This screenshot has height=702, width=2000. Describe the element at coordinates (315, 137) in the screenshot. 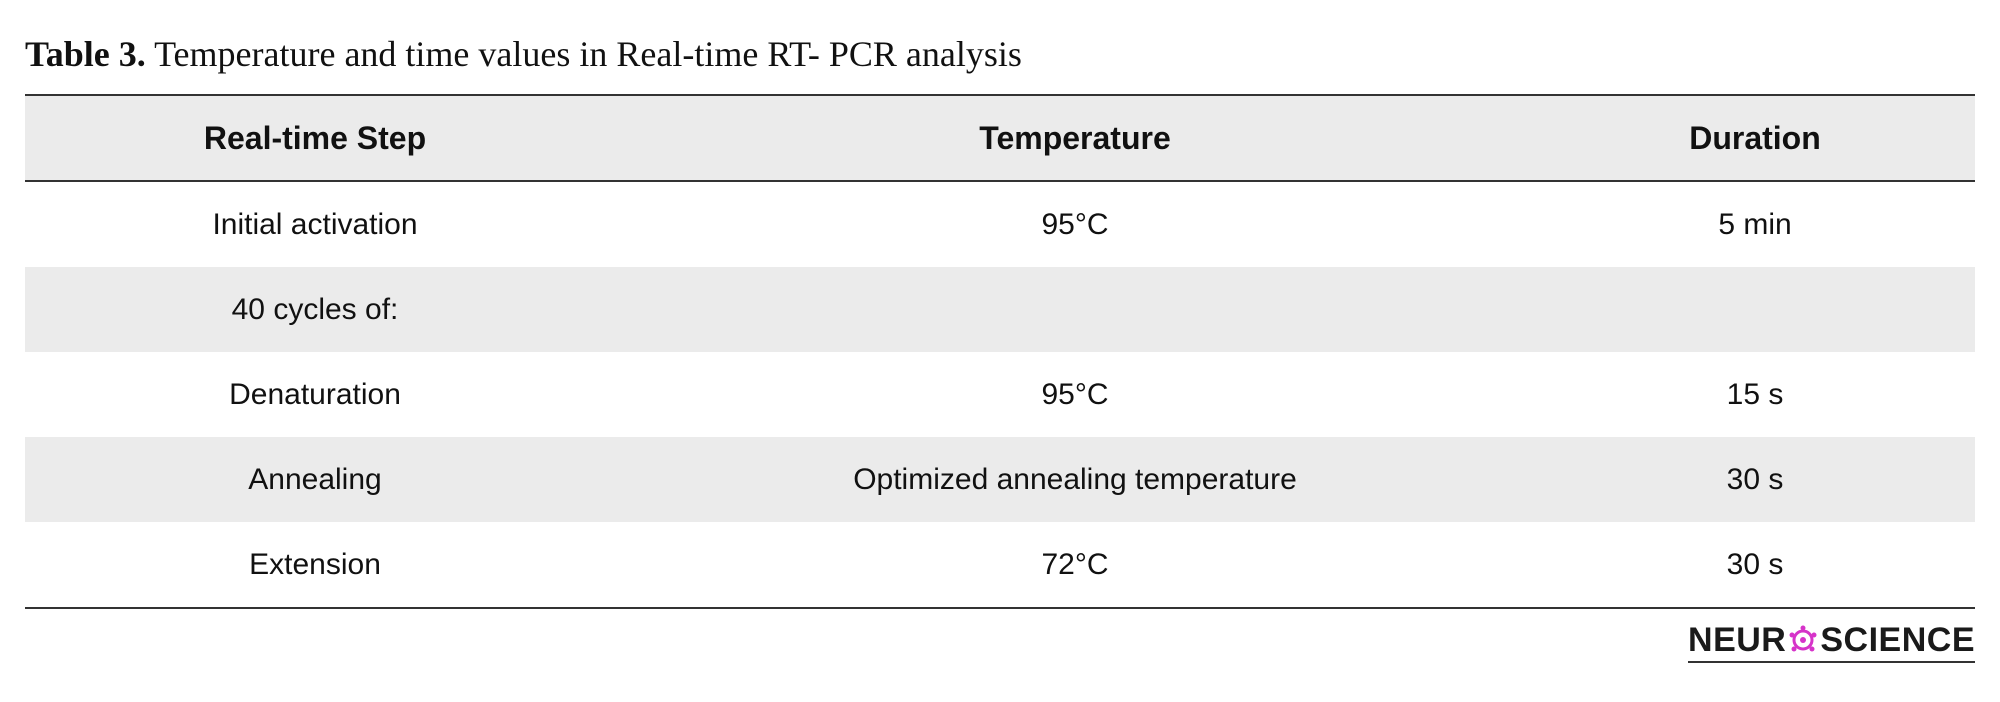

I see `header-real-time-step: Real-time Step` at that location.